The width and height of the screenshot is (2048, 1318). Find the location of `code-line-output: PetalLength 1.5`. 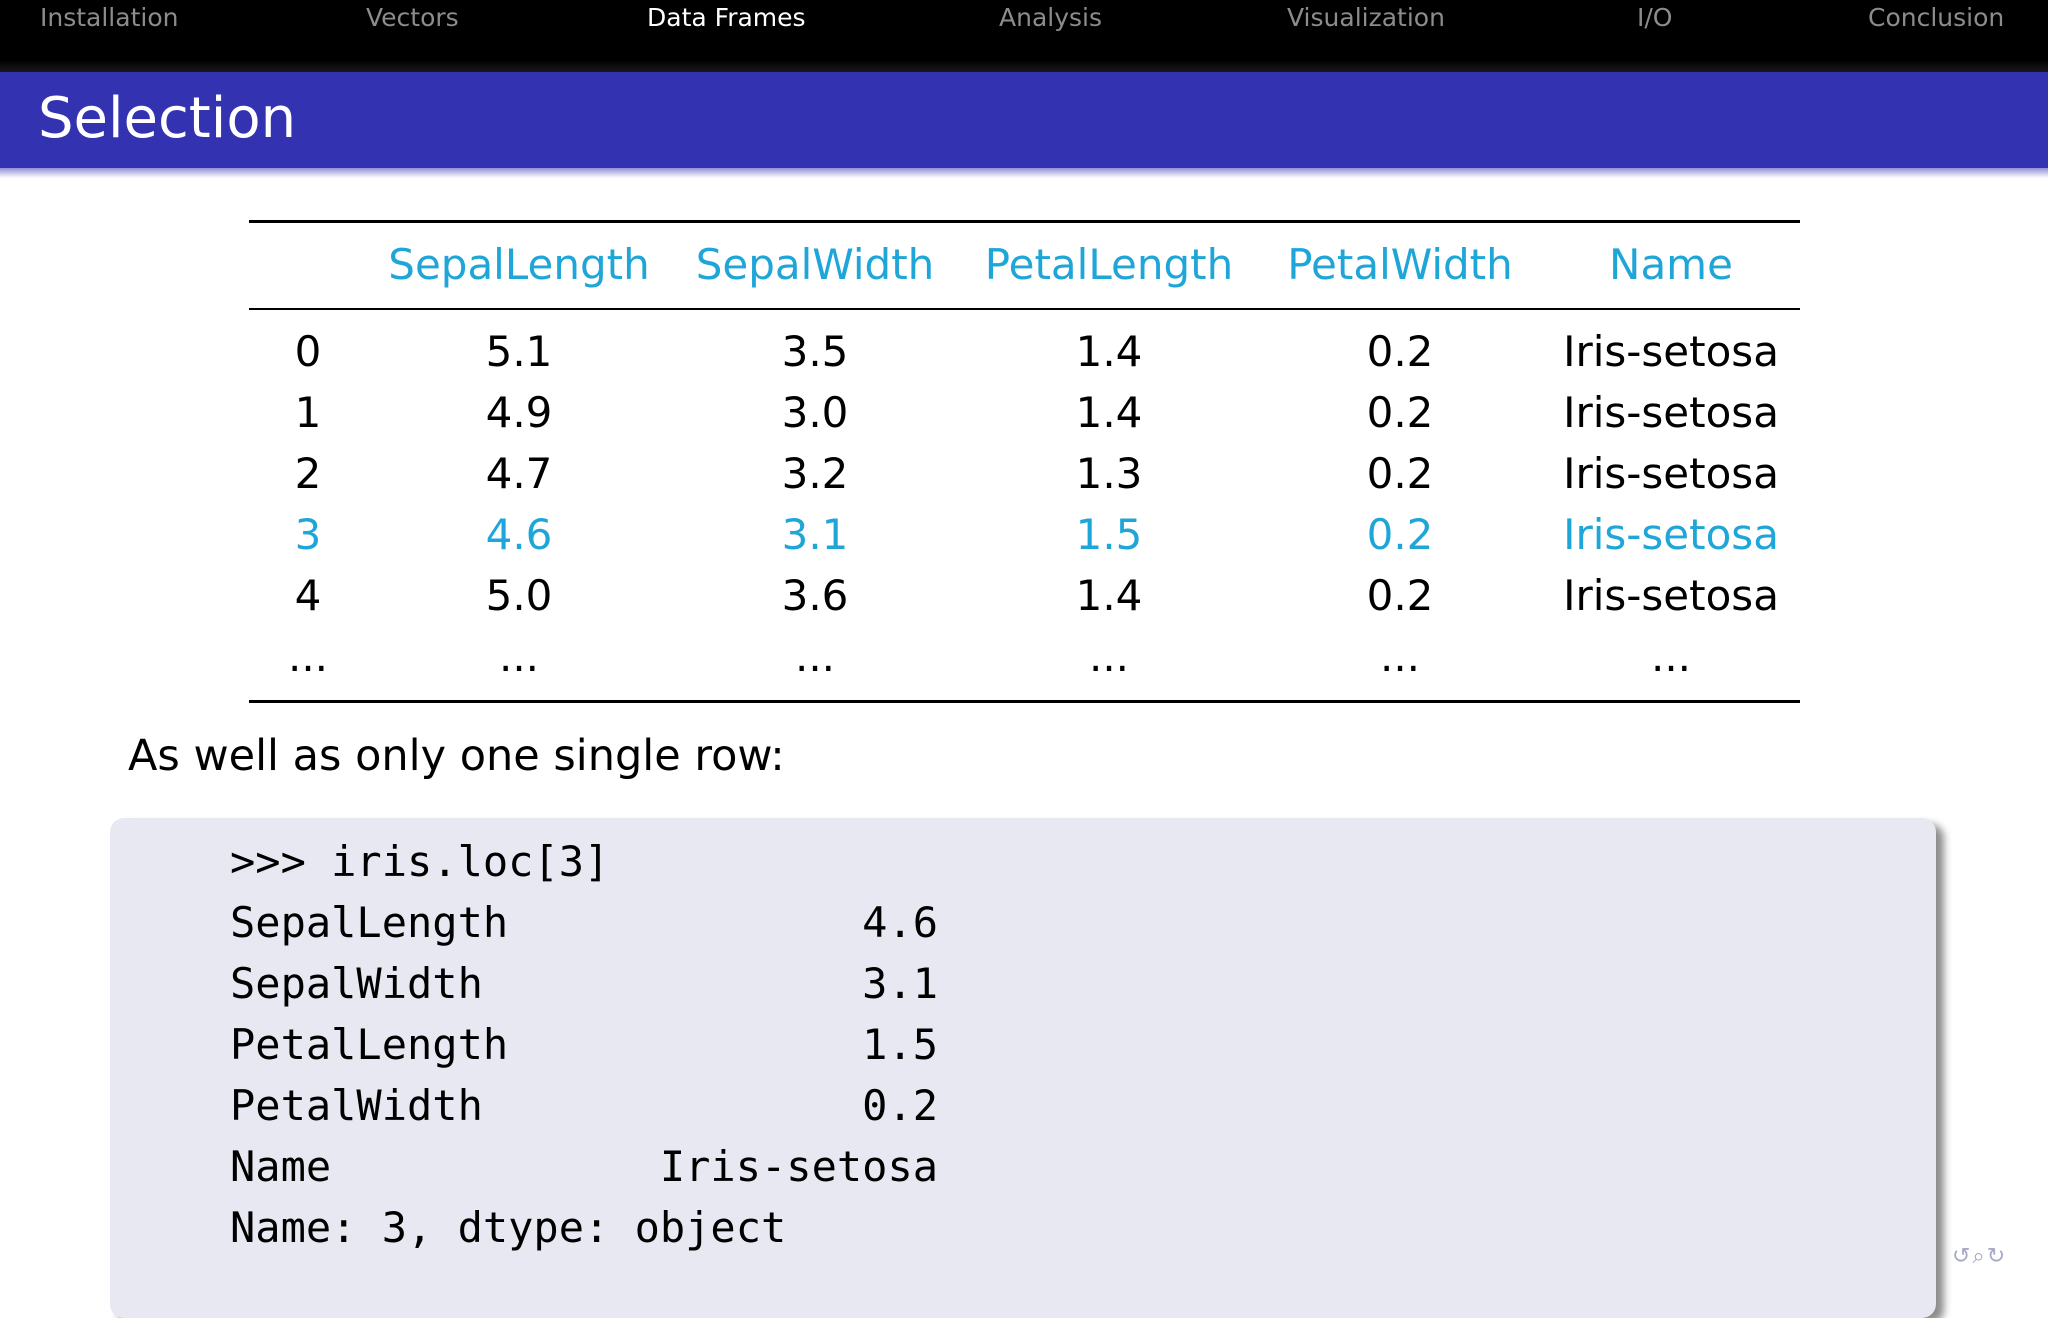

code-line-output: PetalLength 1.5 is located at coordinates (584, 1044).